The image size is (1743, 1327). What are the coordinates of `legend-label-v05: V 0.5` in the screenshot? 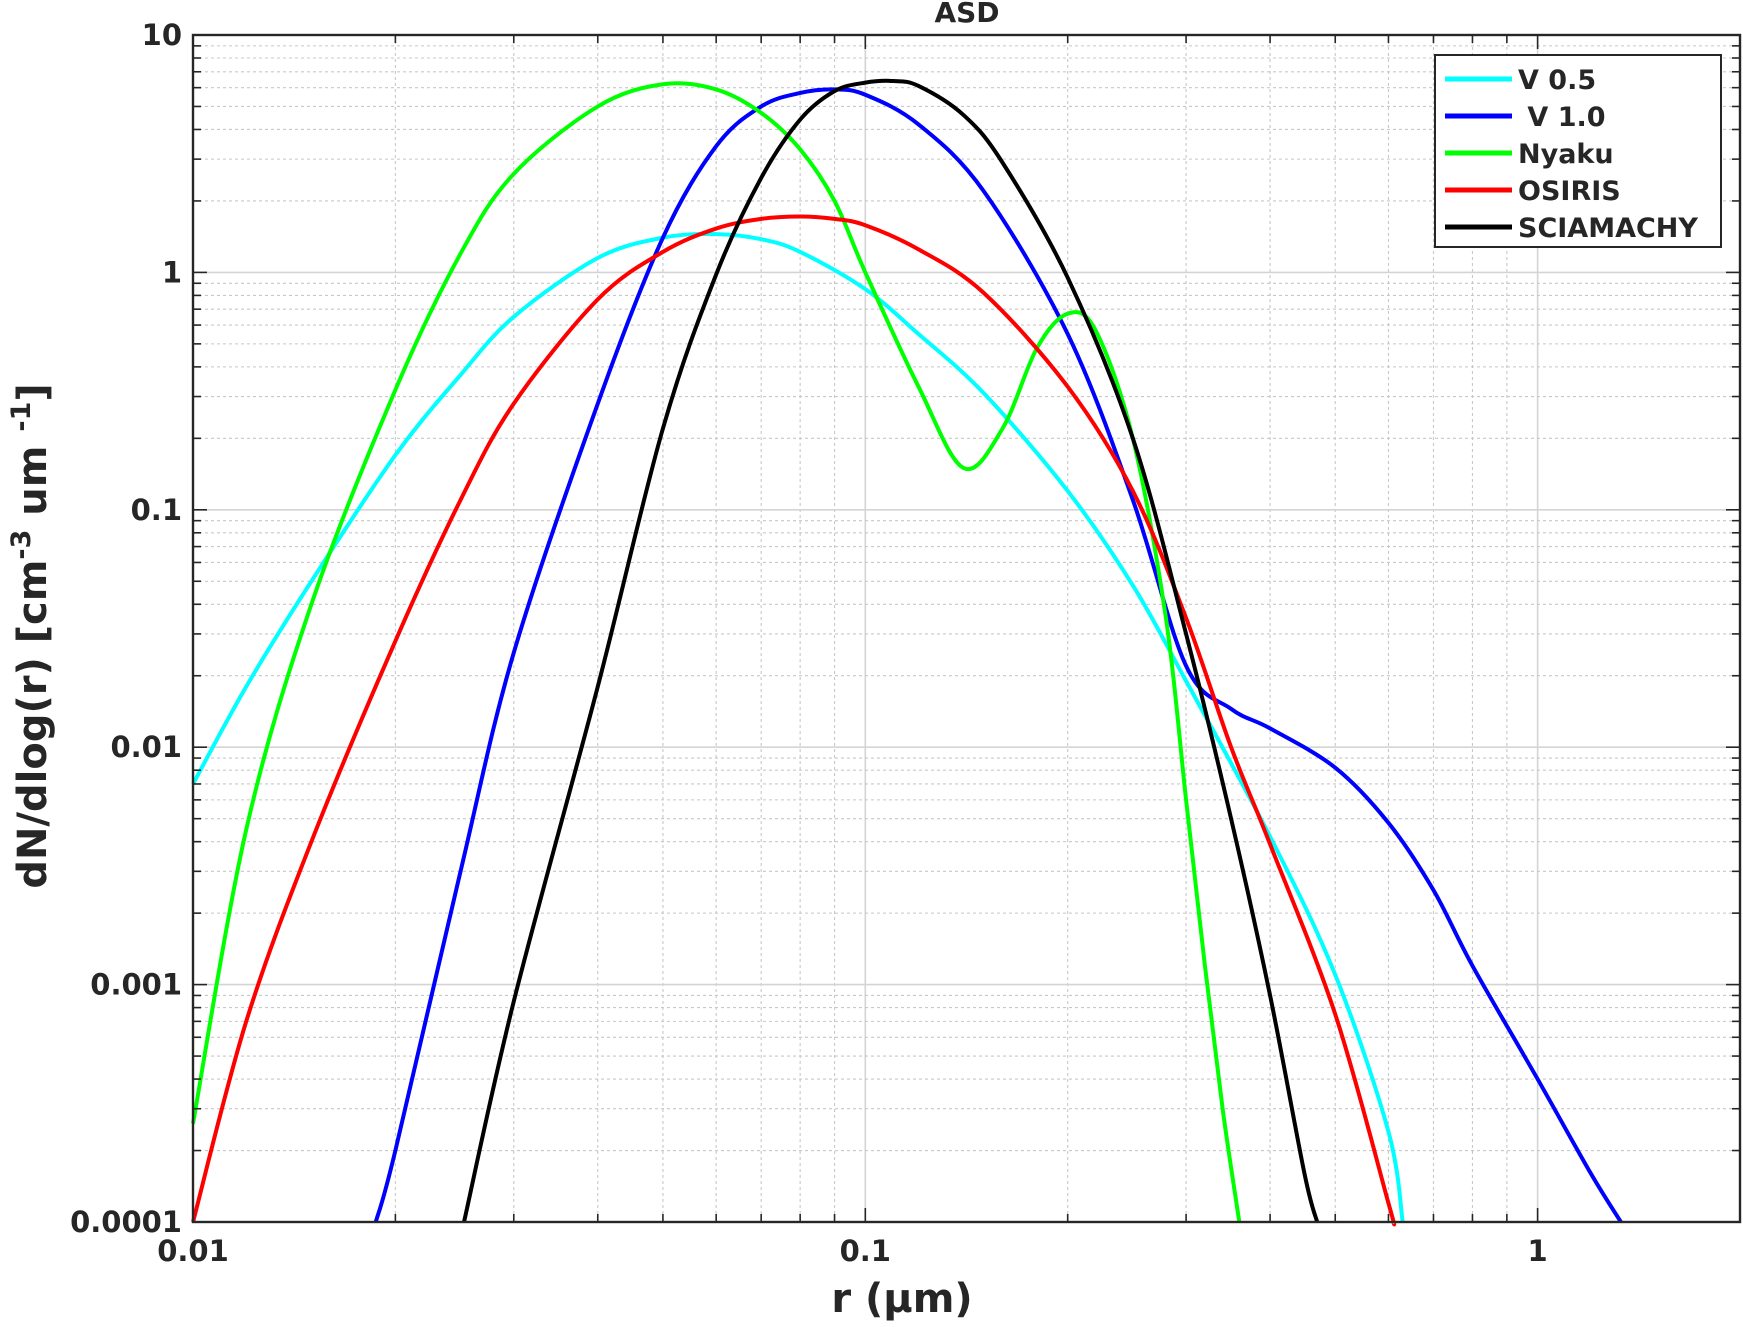 It's located at (1557, 80).